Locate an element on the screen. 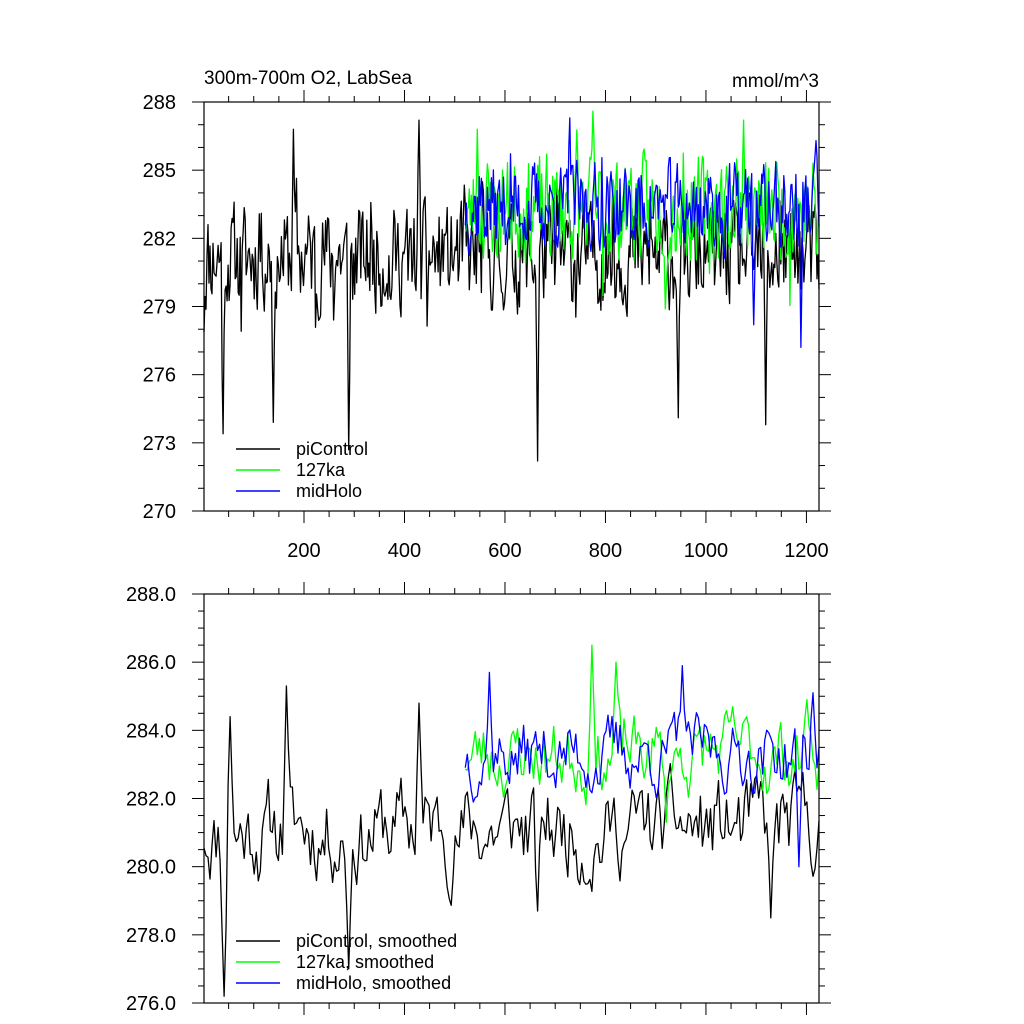 This screenshot has width=1024, height=1024. y-tick-label: 273 is located at coordinates (159, 444).